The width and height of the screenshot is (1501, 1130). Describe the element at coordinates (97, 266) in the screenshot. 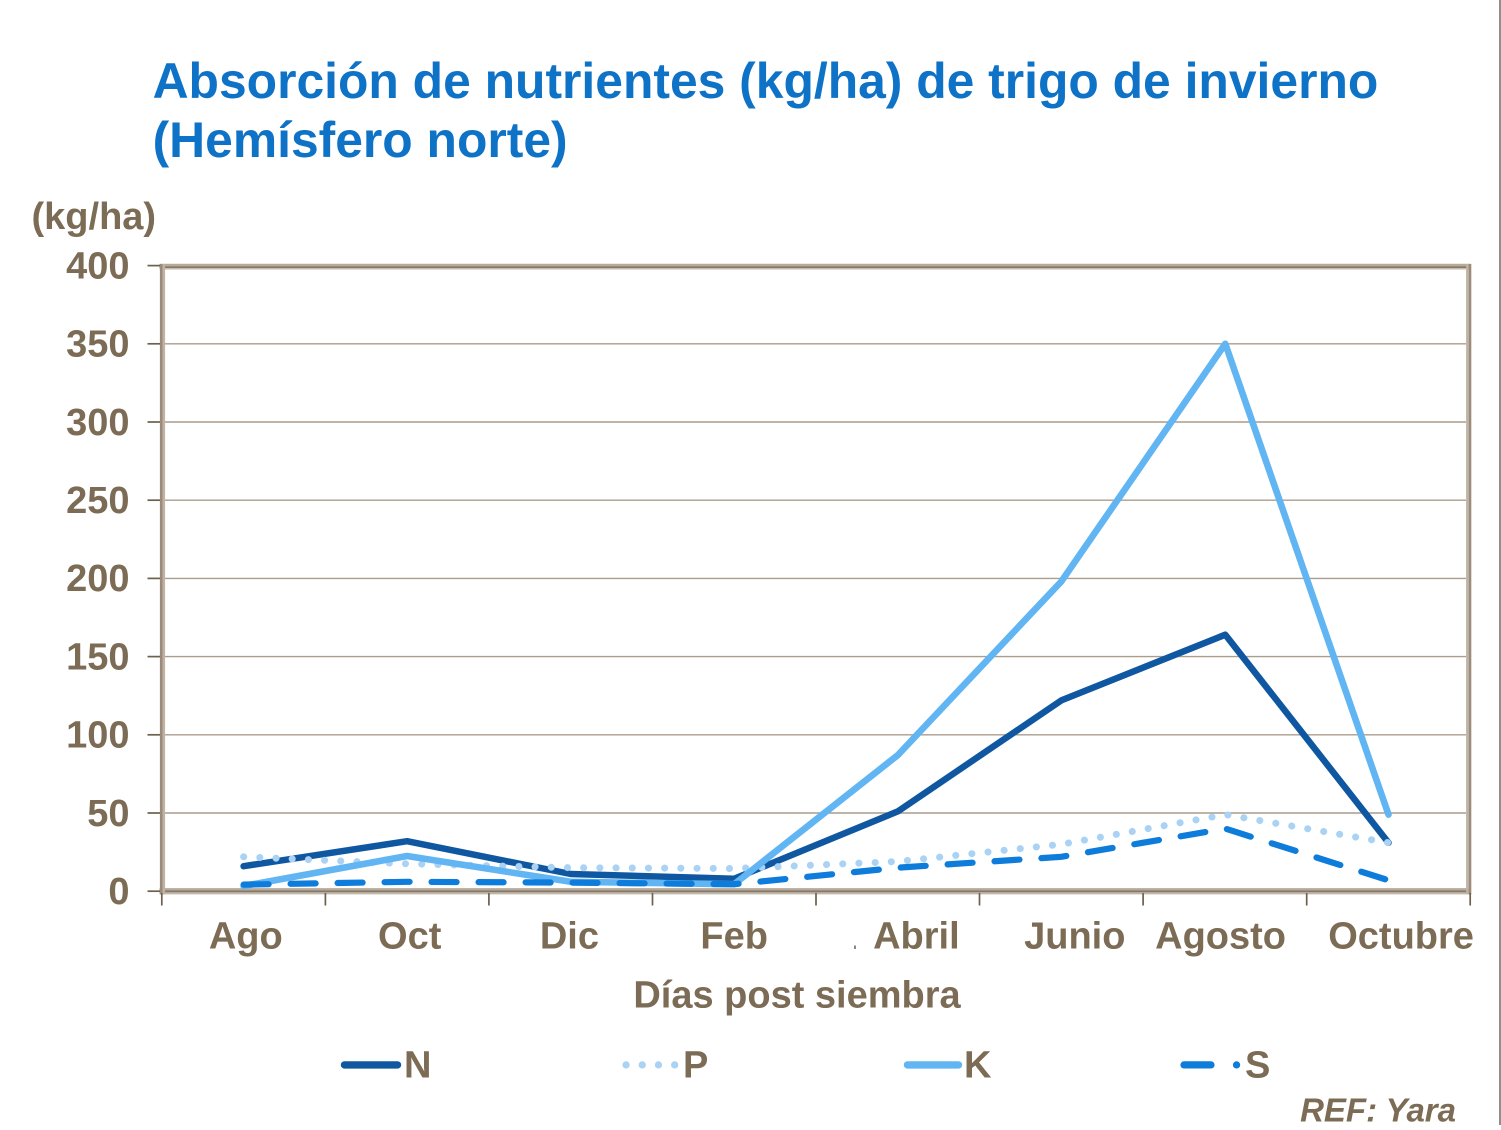

I see `svg-text: 400` at that location.